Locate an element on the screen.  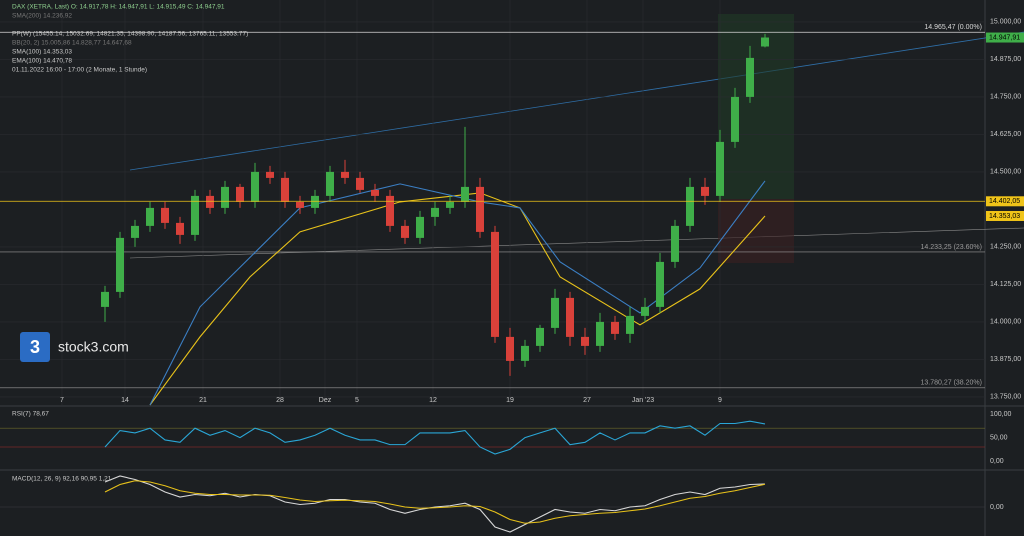
y-tick-label: 14.000,00 is located at coordinates (1005, 322).